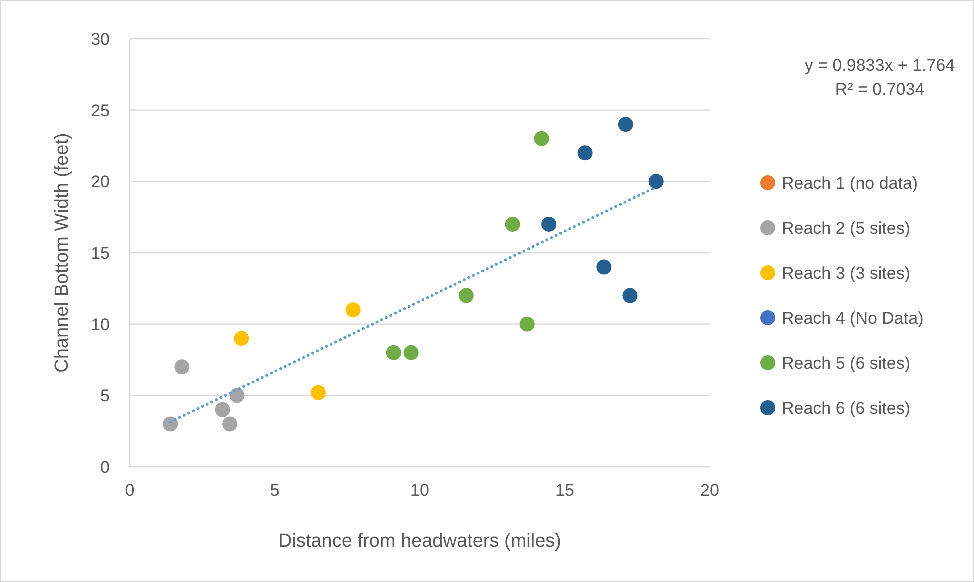 The width and height of the screenshot is (974, 582). Describe the element at coordinates (420, 490) in the screenshot. I see `x-tick-label: 10` at that location.